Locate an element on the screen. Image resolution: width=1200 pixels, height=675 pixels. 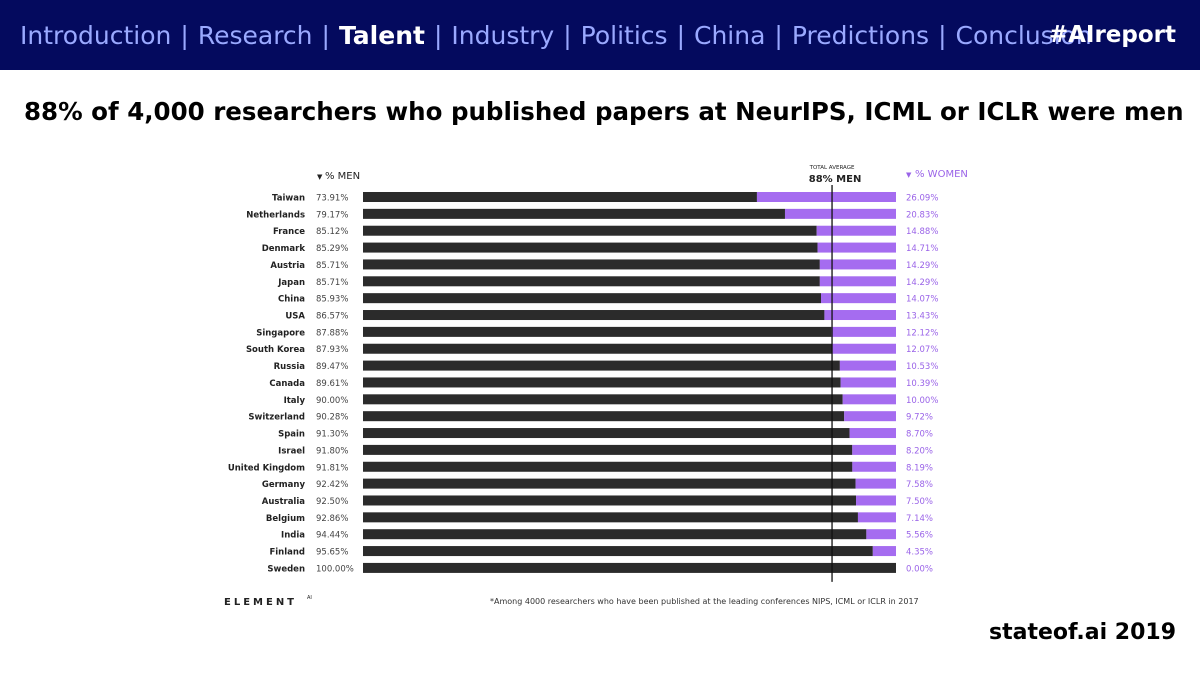
nav-item-predictions: Predictions is located at coordinates (860, 35).